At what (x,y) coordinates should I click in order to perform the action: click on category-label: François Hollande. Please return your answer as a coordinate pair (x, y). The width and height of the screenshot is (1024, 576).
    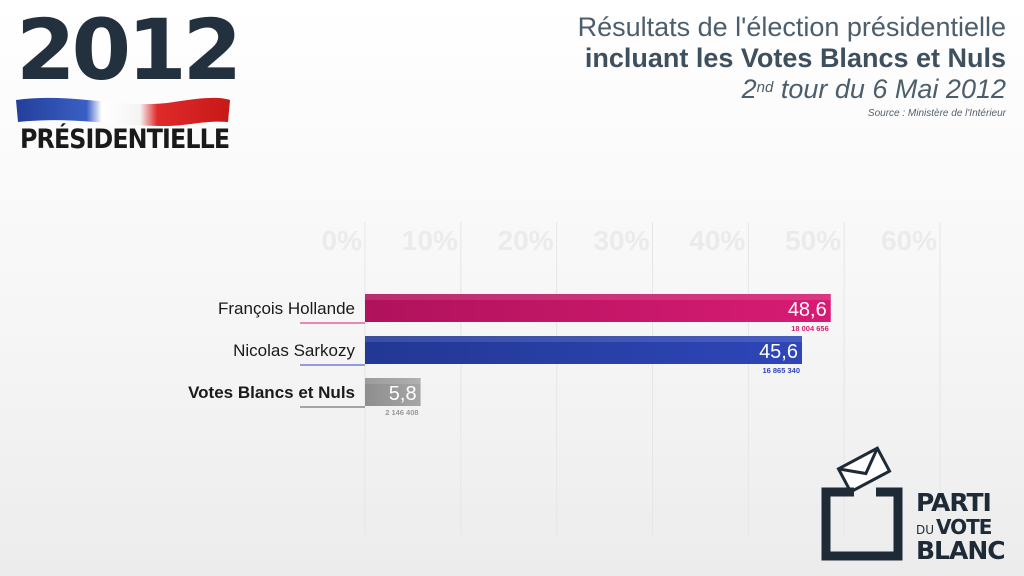
    Looking at the image, I should click on (286, 308).